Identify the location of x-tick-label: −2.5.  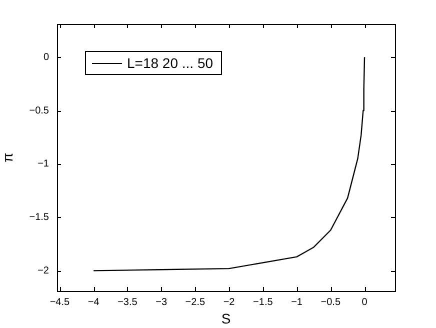
(195, 302).